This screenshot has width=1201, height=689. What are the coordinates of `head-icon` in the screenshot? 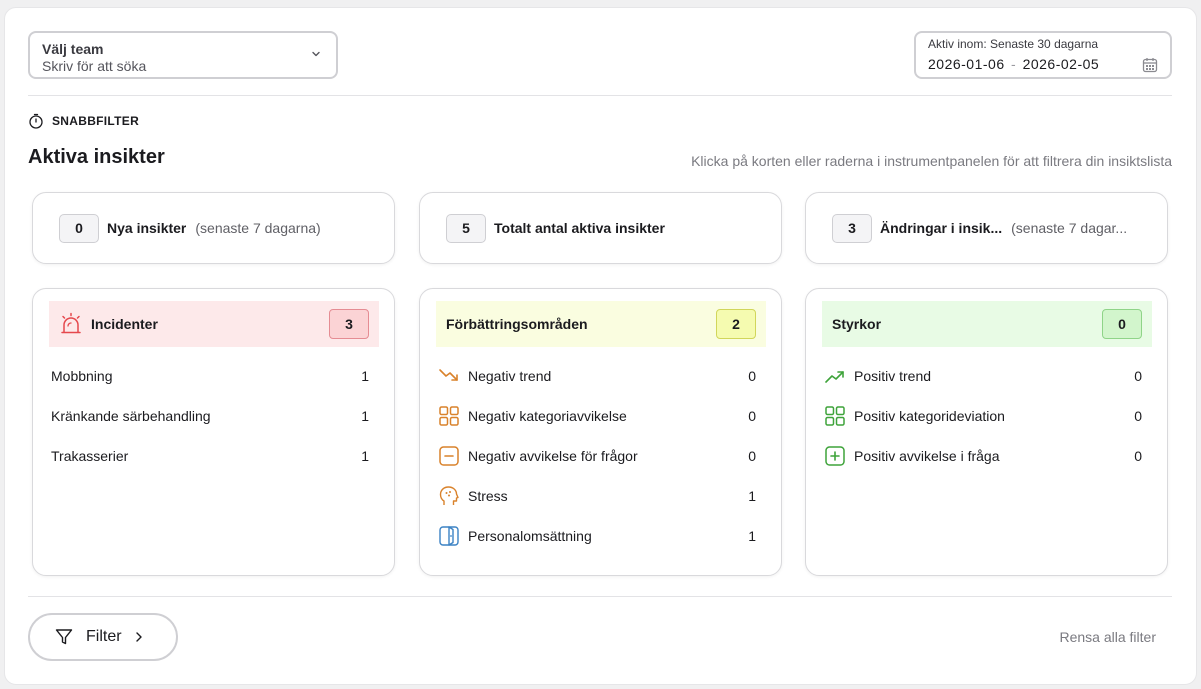 It's located at (449, 495).